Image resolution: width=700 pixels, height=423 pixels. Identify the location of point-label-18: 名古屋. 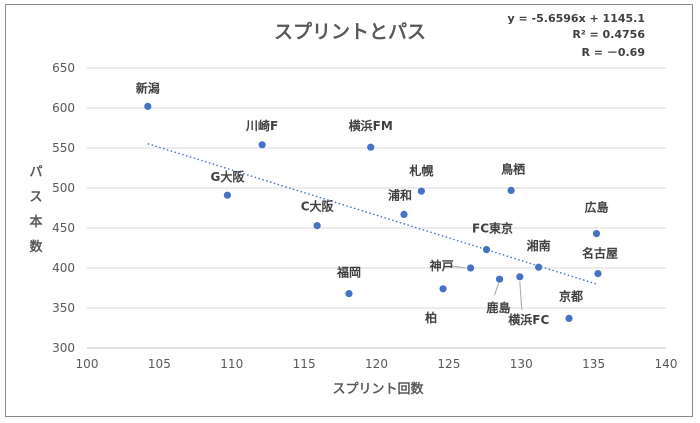
(600, 253).